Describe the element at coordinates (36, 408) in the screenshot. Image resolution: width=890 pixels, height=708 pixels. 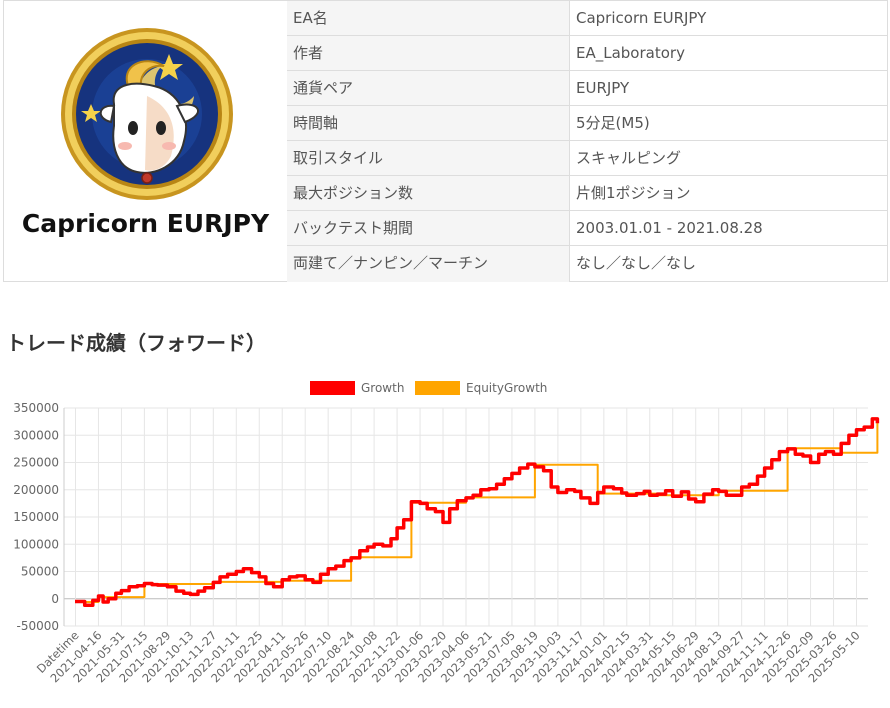
I see `y-tick-label: 350000` at that location.